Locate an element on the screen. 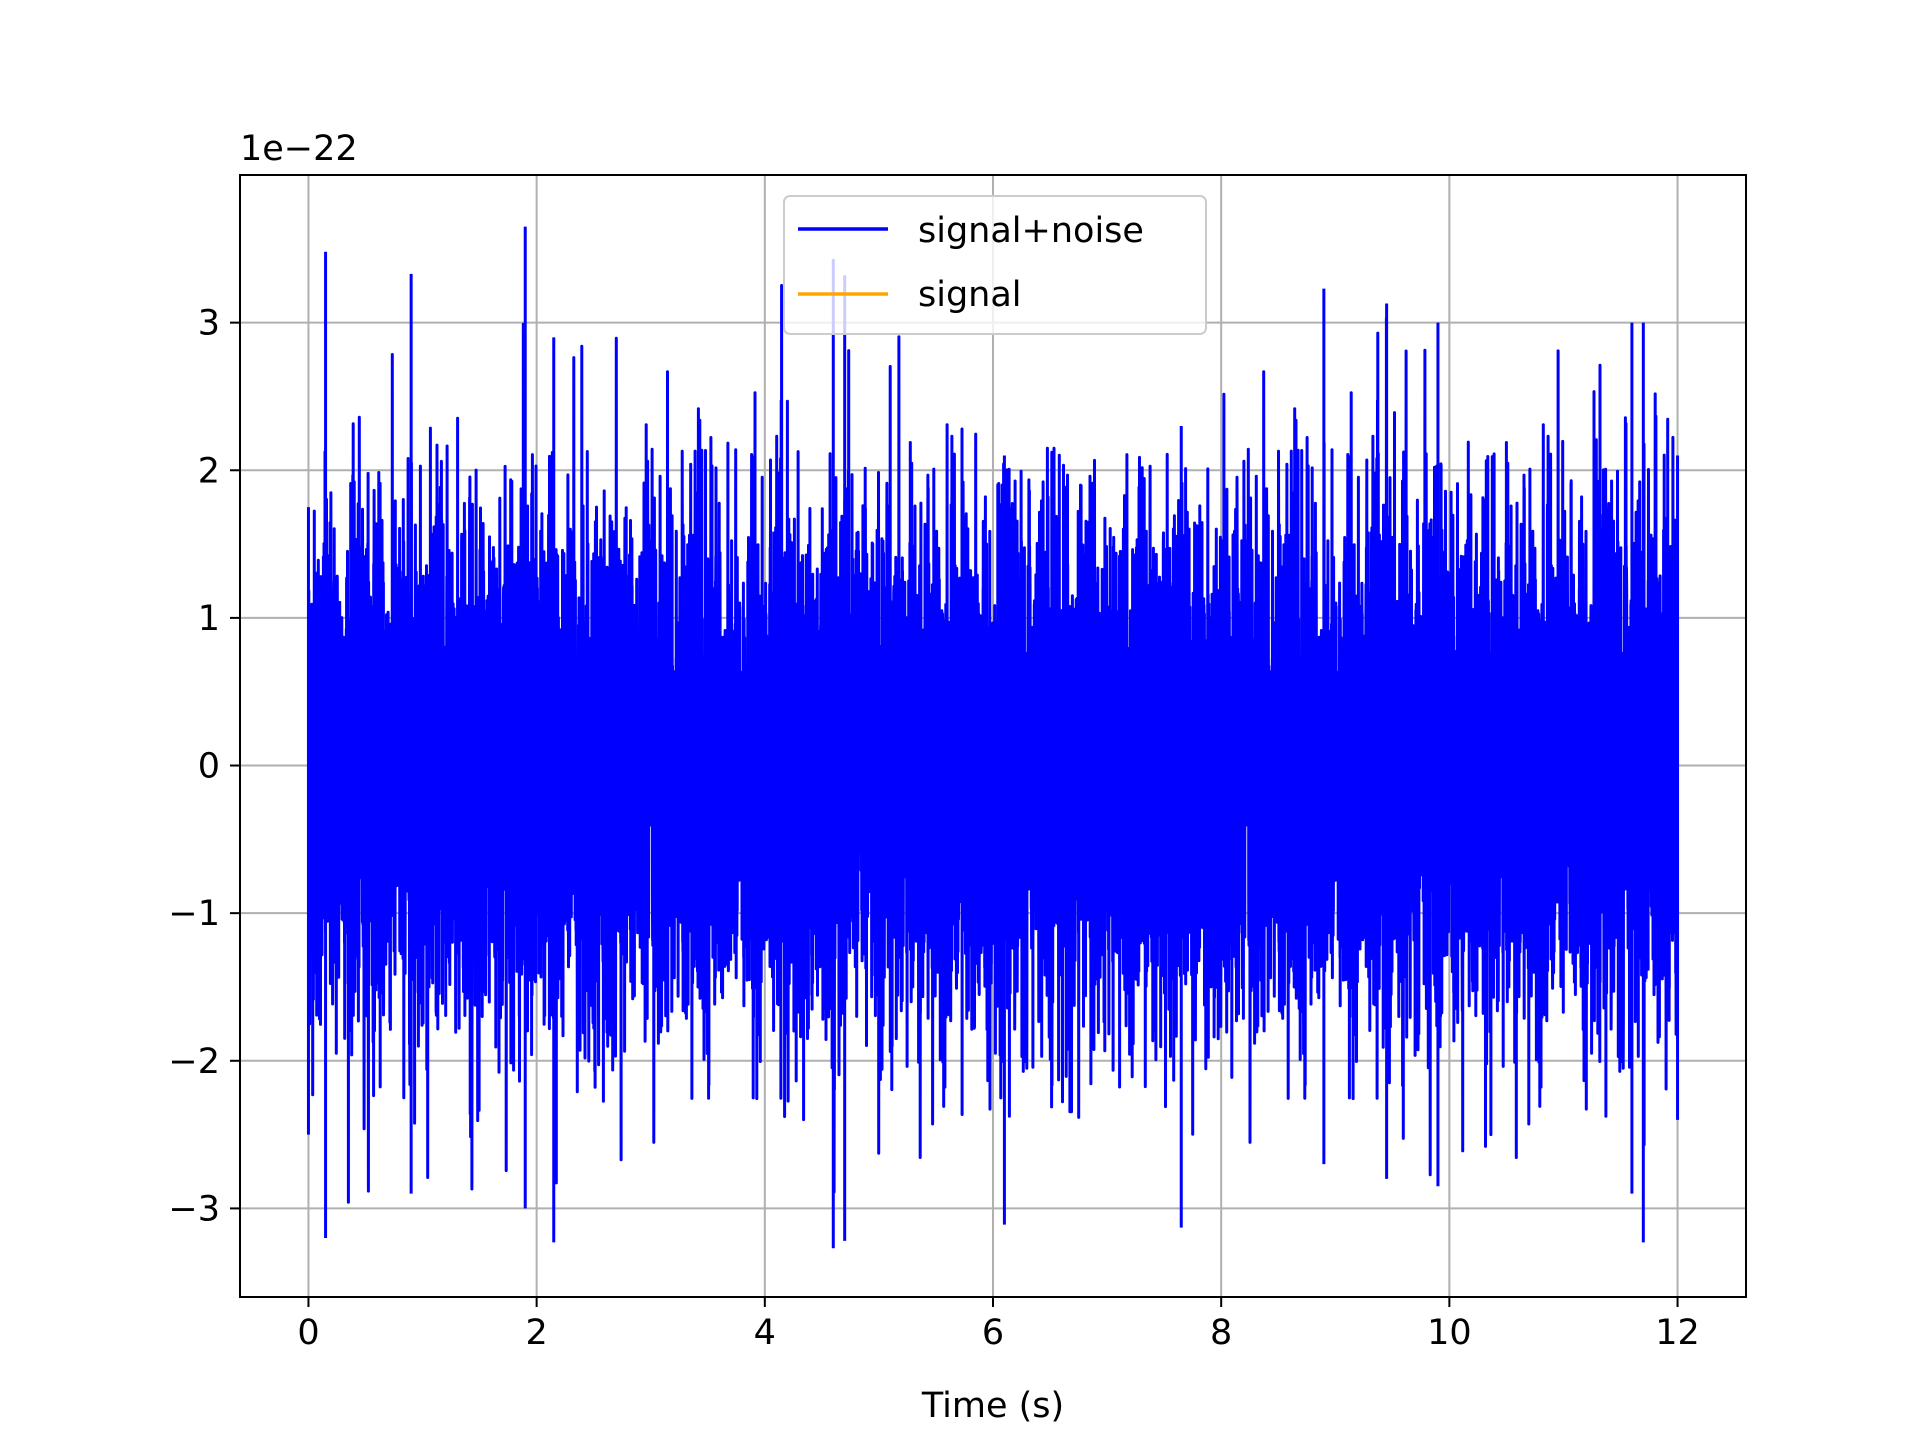 This screenshot has width=1920, height=1440. y-tick-label: 0 is located at coordinates (209, 767).